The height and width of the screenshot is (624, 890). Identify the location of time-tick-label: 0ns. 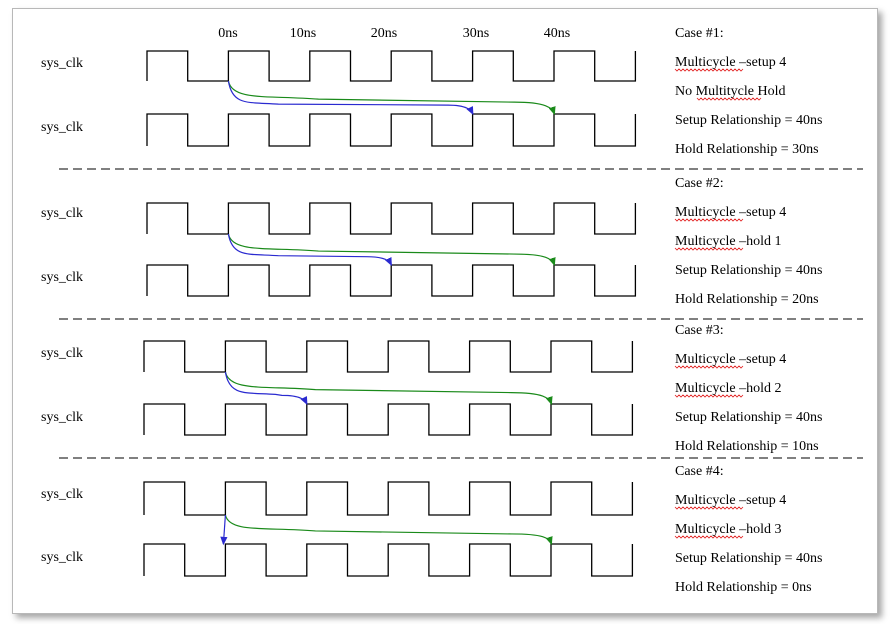
(227, 33).